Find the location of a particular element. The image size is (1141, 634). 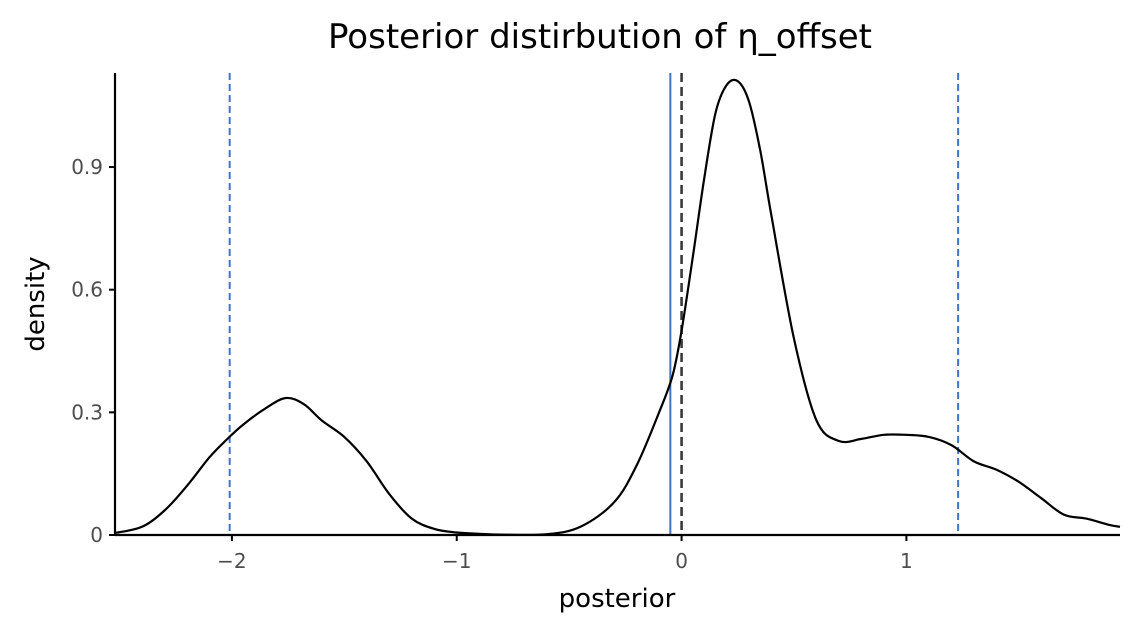

y-tick-label: 0.9 is located at coordinates (87, 167).